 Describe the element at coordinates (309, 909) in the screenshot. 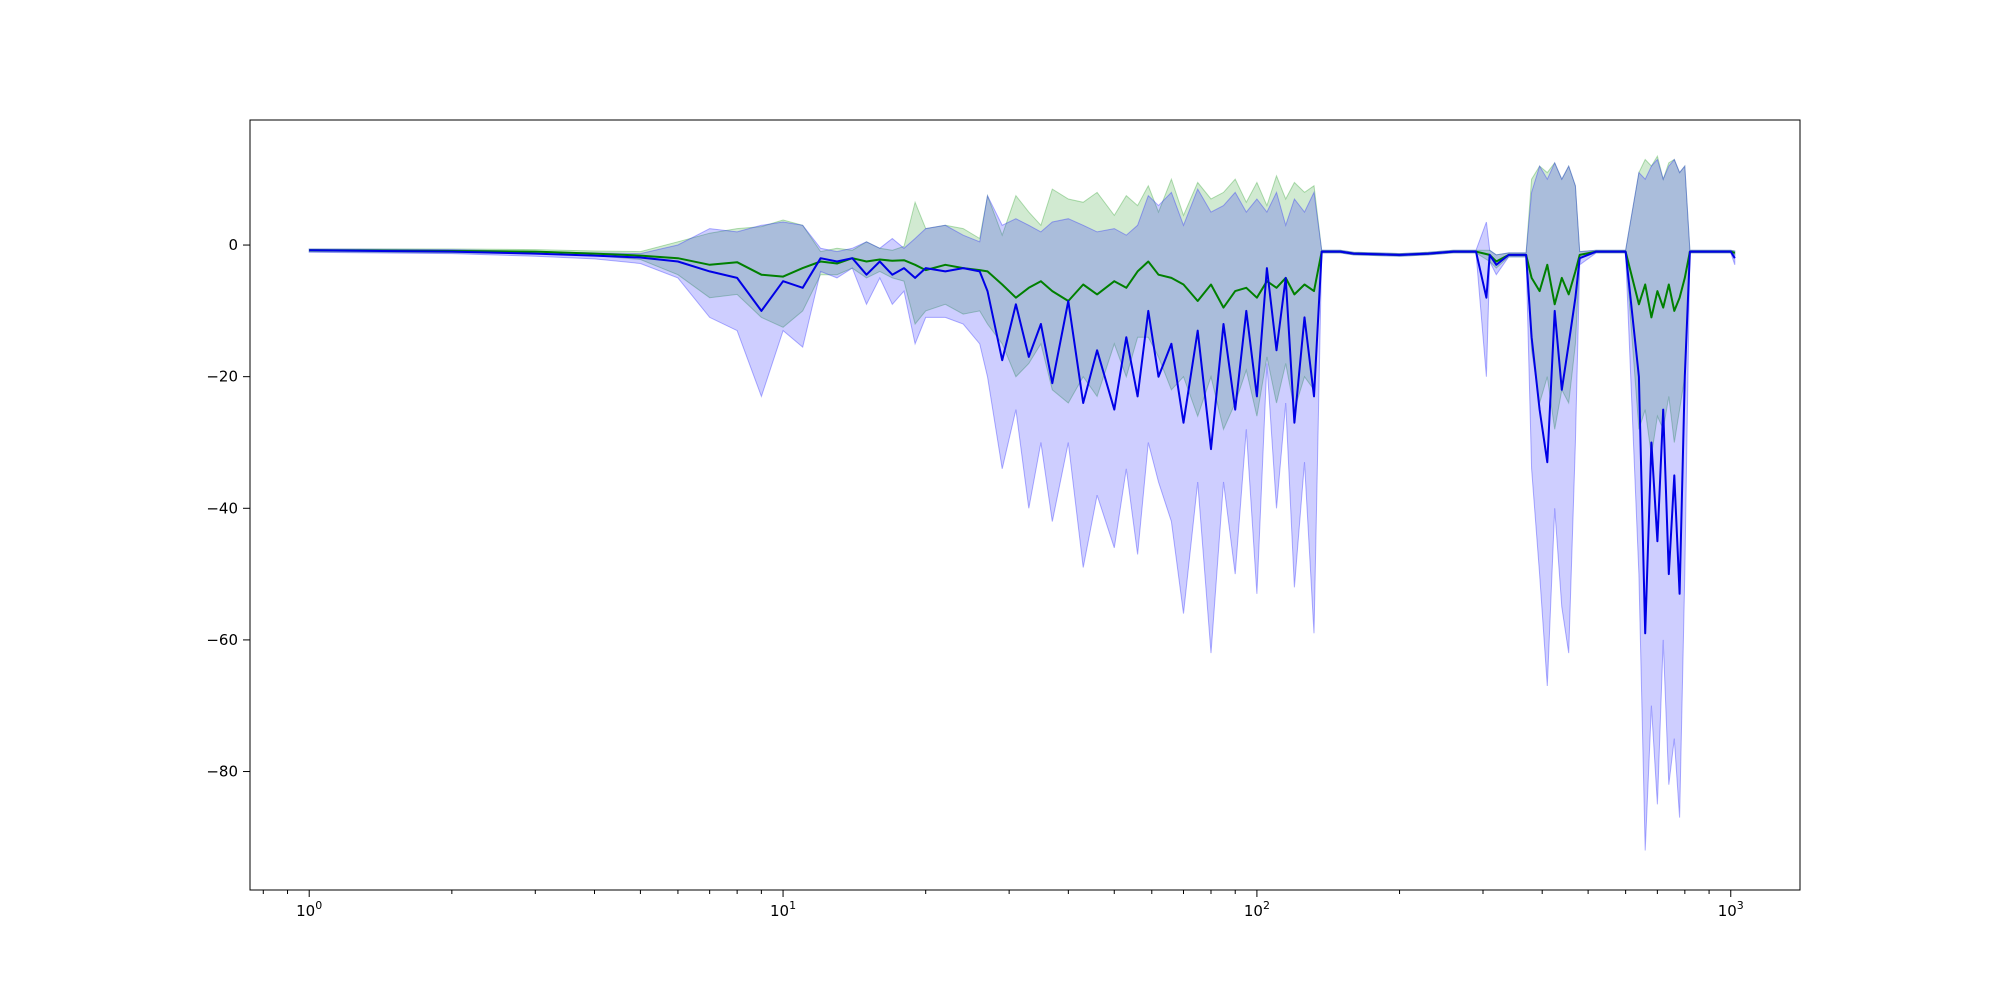

I see `x-tick-label: 10⁰` at that location.